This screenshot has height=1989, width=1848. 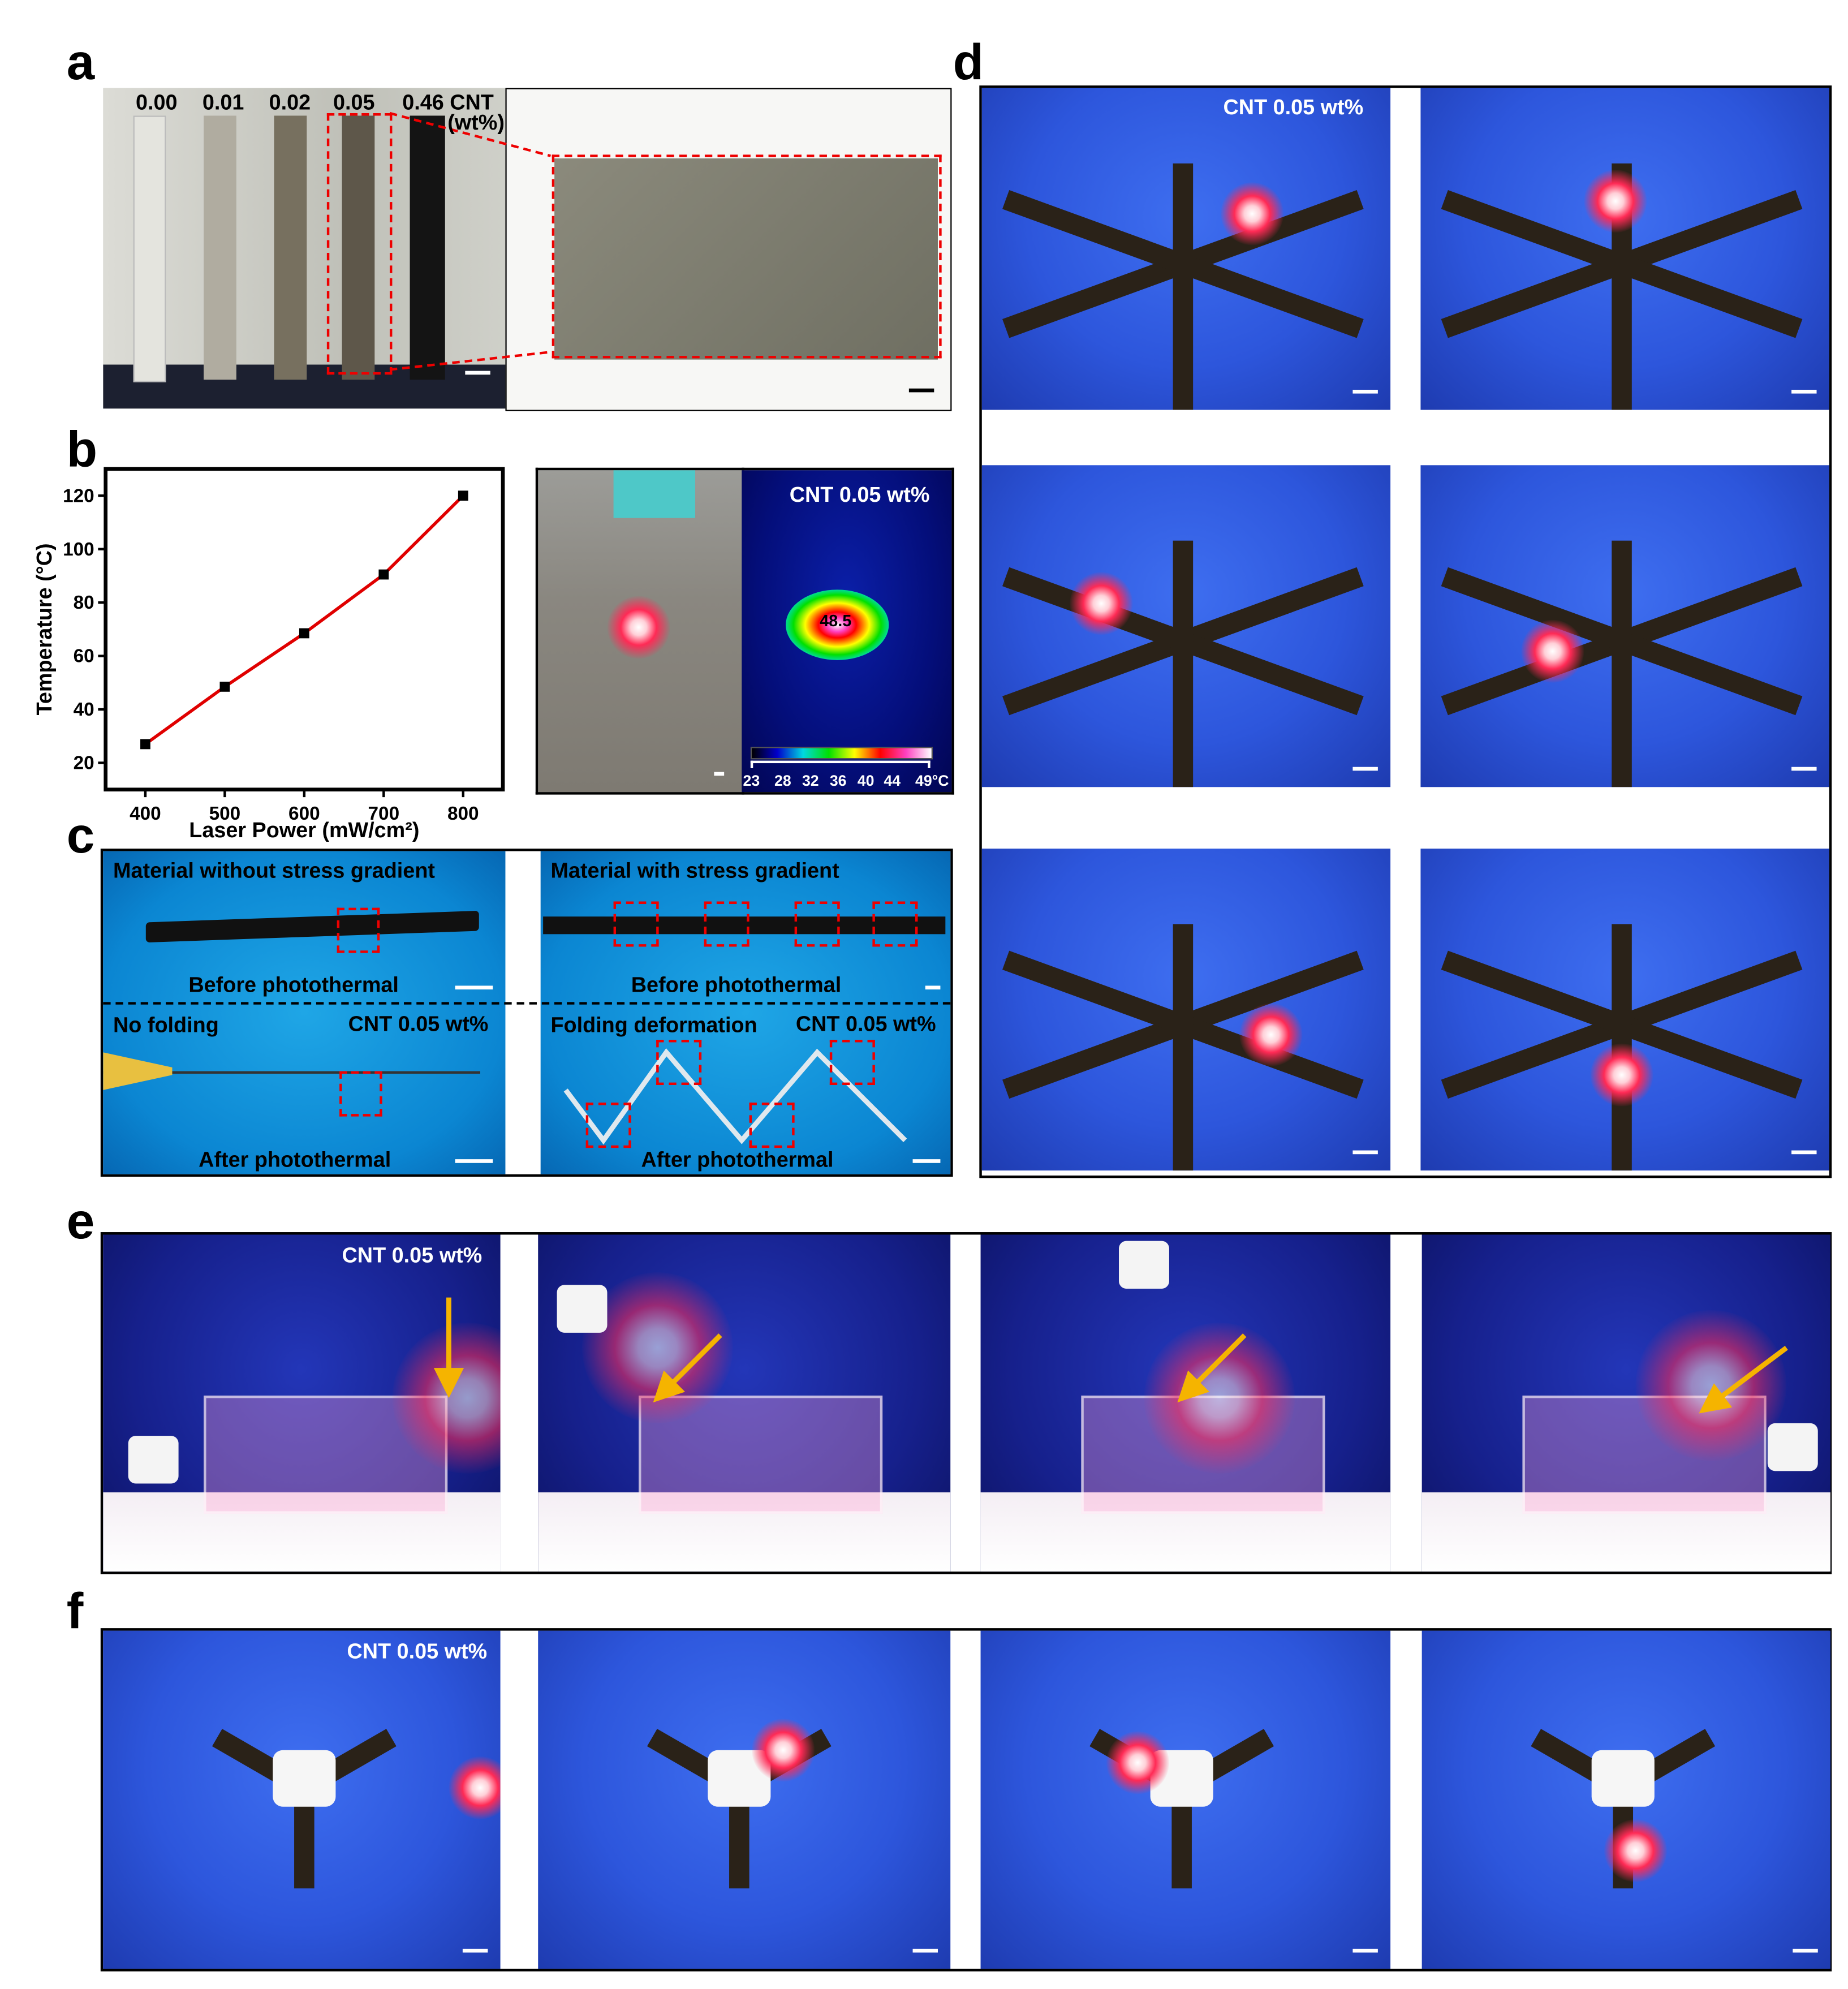 What do you see at coordinates (737, 1160) in the screenshot?
I see `c-after-right: After photothermal` at bounding box center [737, 1160].